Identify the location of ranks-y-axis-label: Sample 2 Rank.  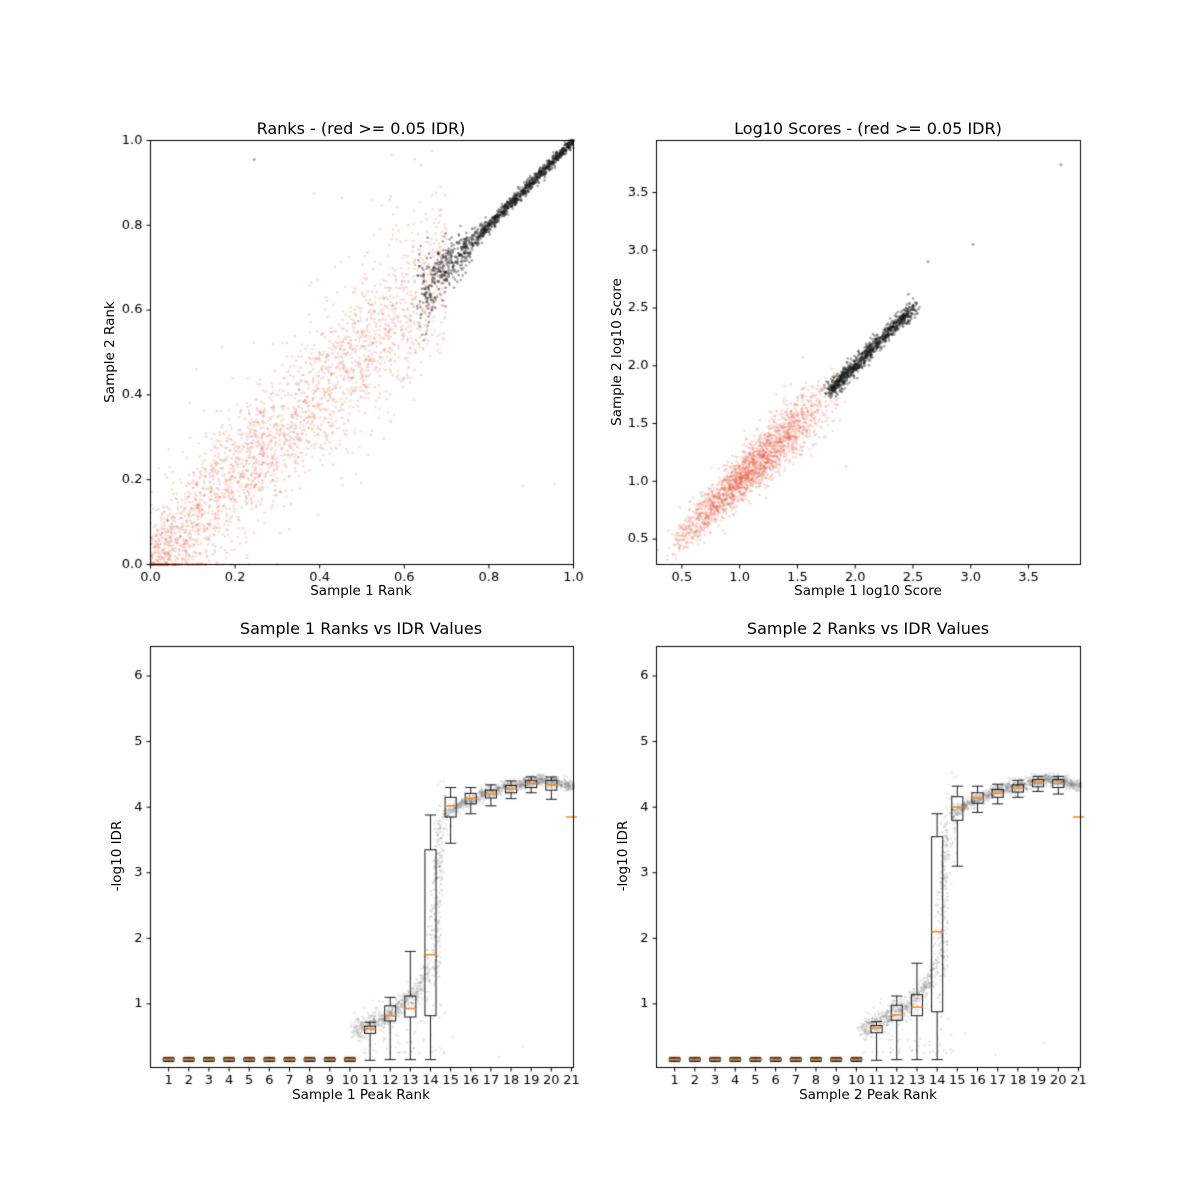
(110, 352).